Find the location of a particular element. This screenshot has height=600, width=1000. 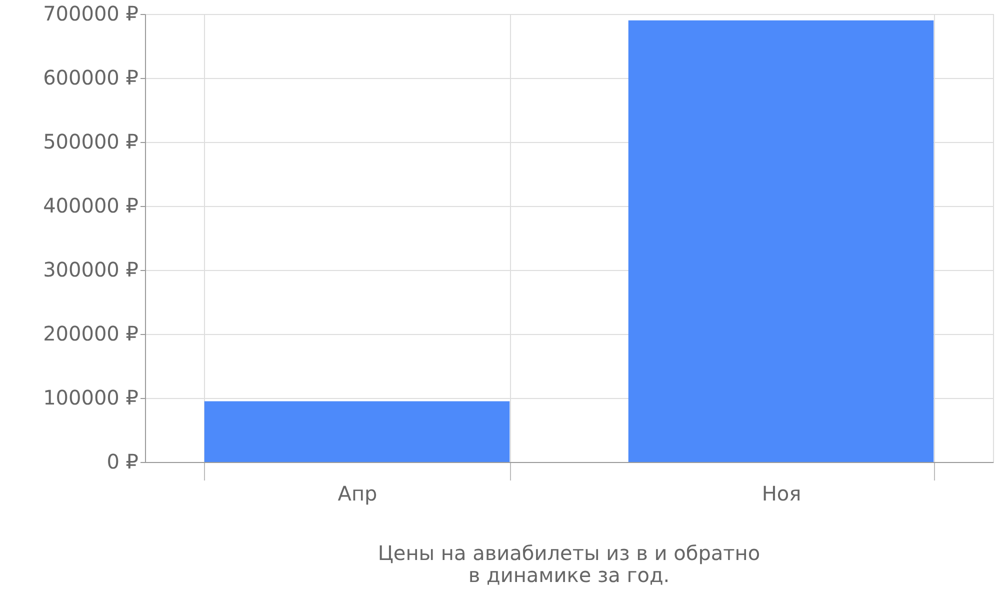

y-tick-label: 700000 ₽ is located at coordinates (91, 14).